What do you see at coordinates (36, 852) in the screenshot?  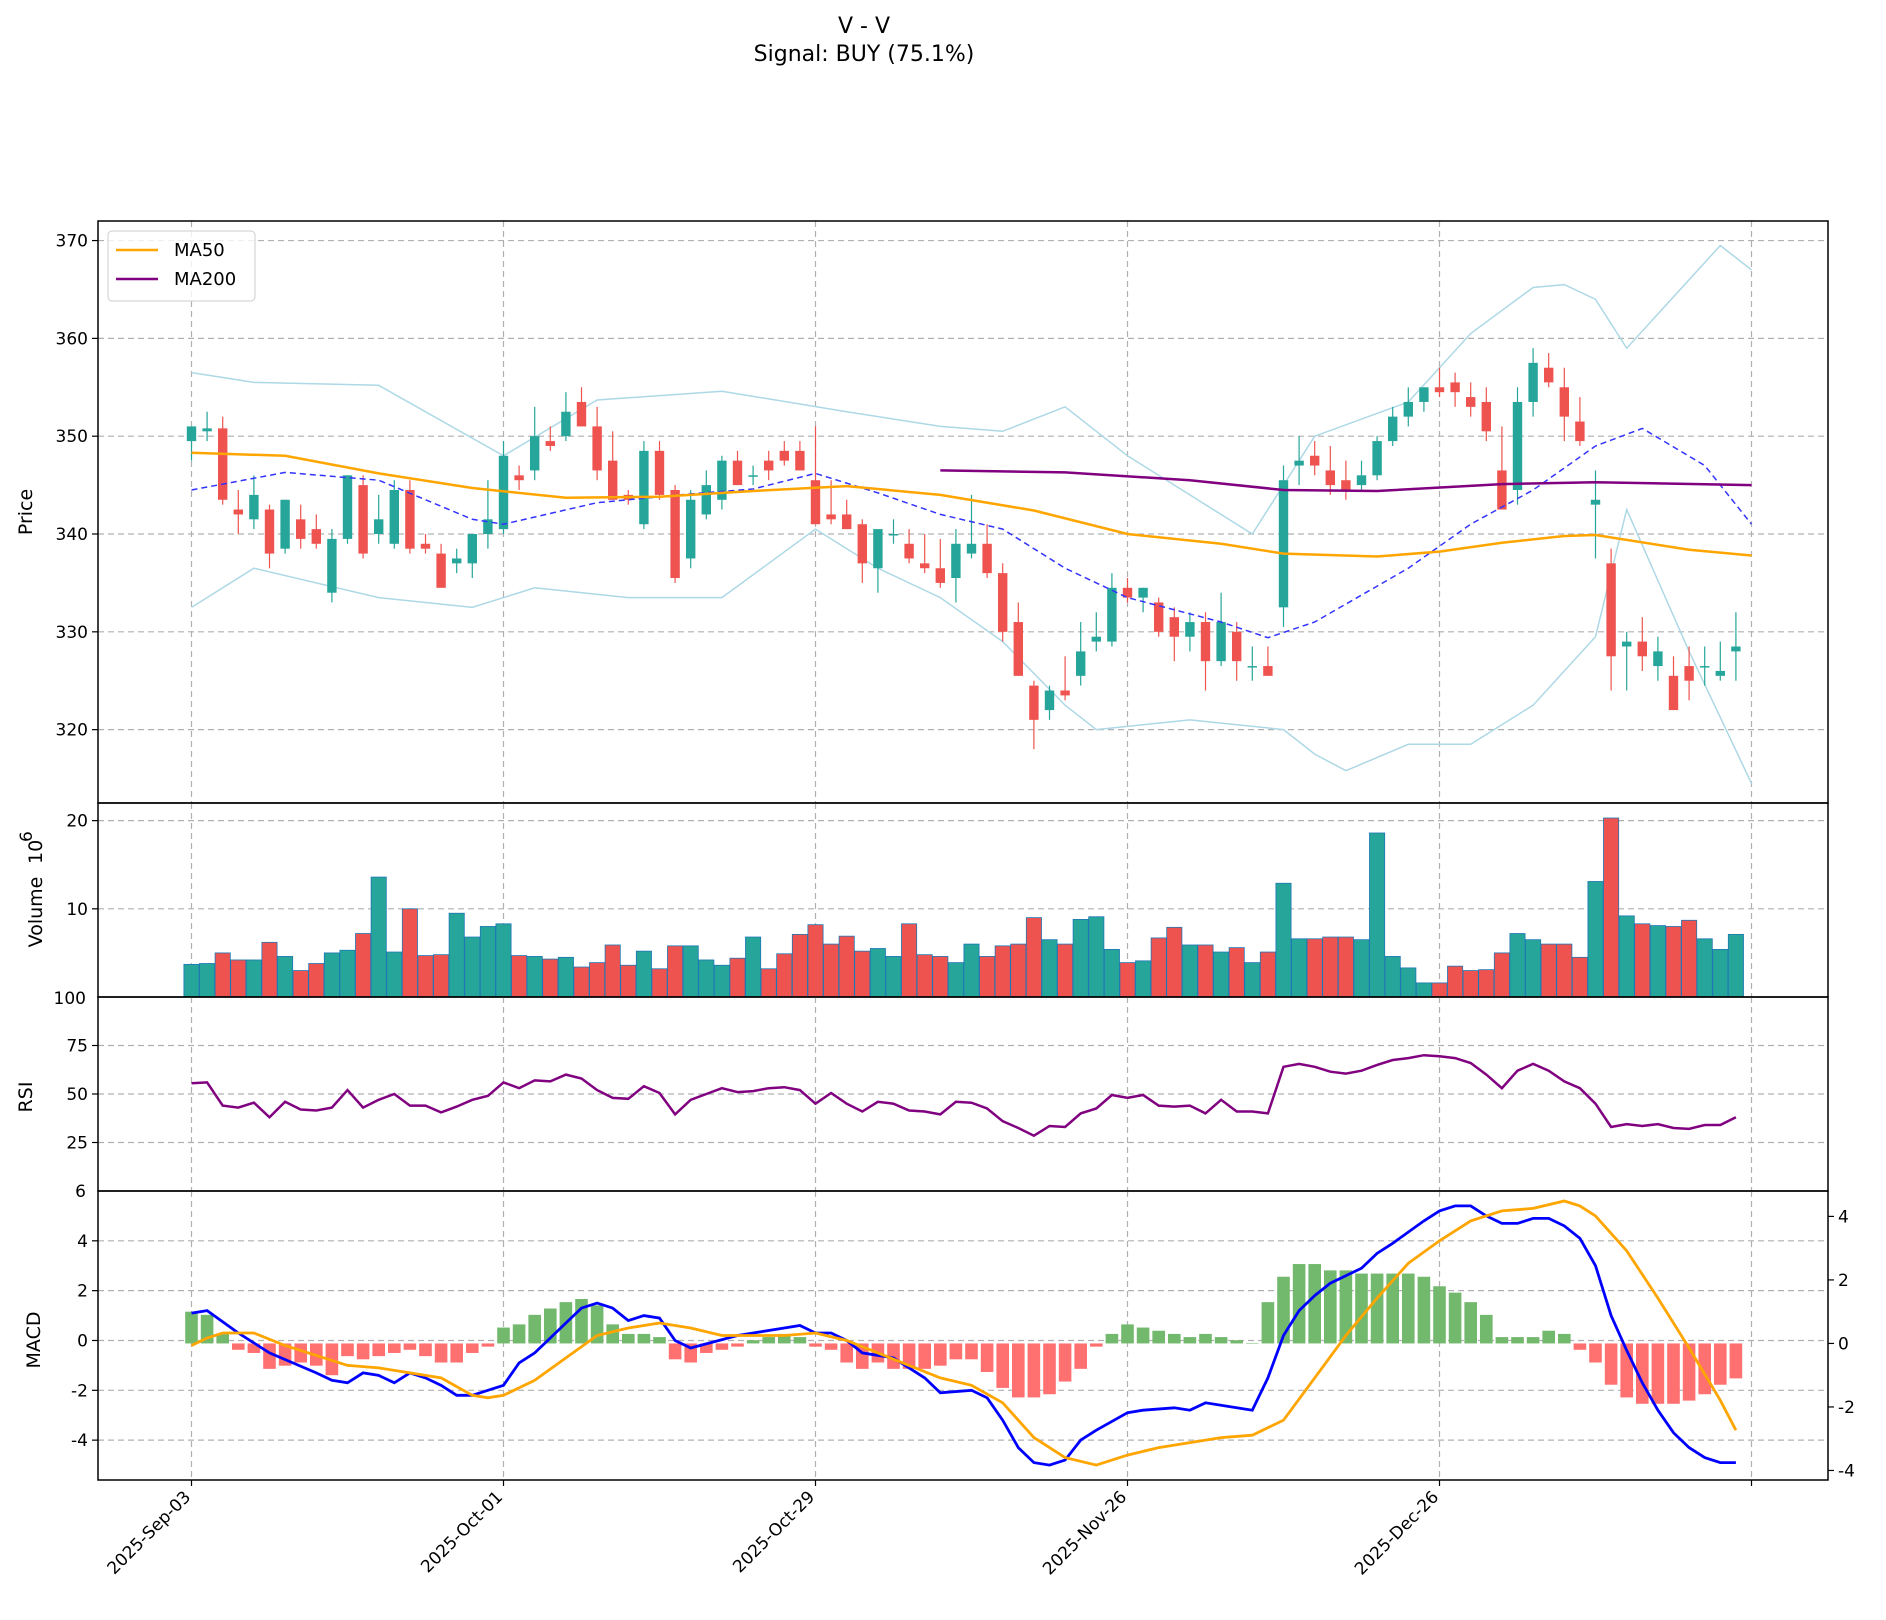 I see `volume-scale-base: 10` at bounding box center [36, 852].